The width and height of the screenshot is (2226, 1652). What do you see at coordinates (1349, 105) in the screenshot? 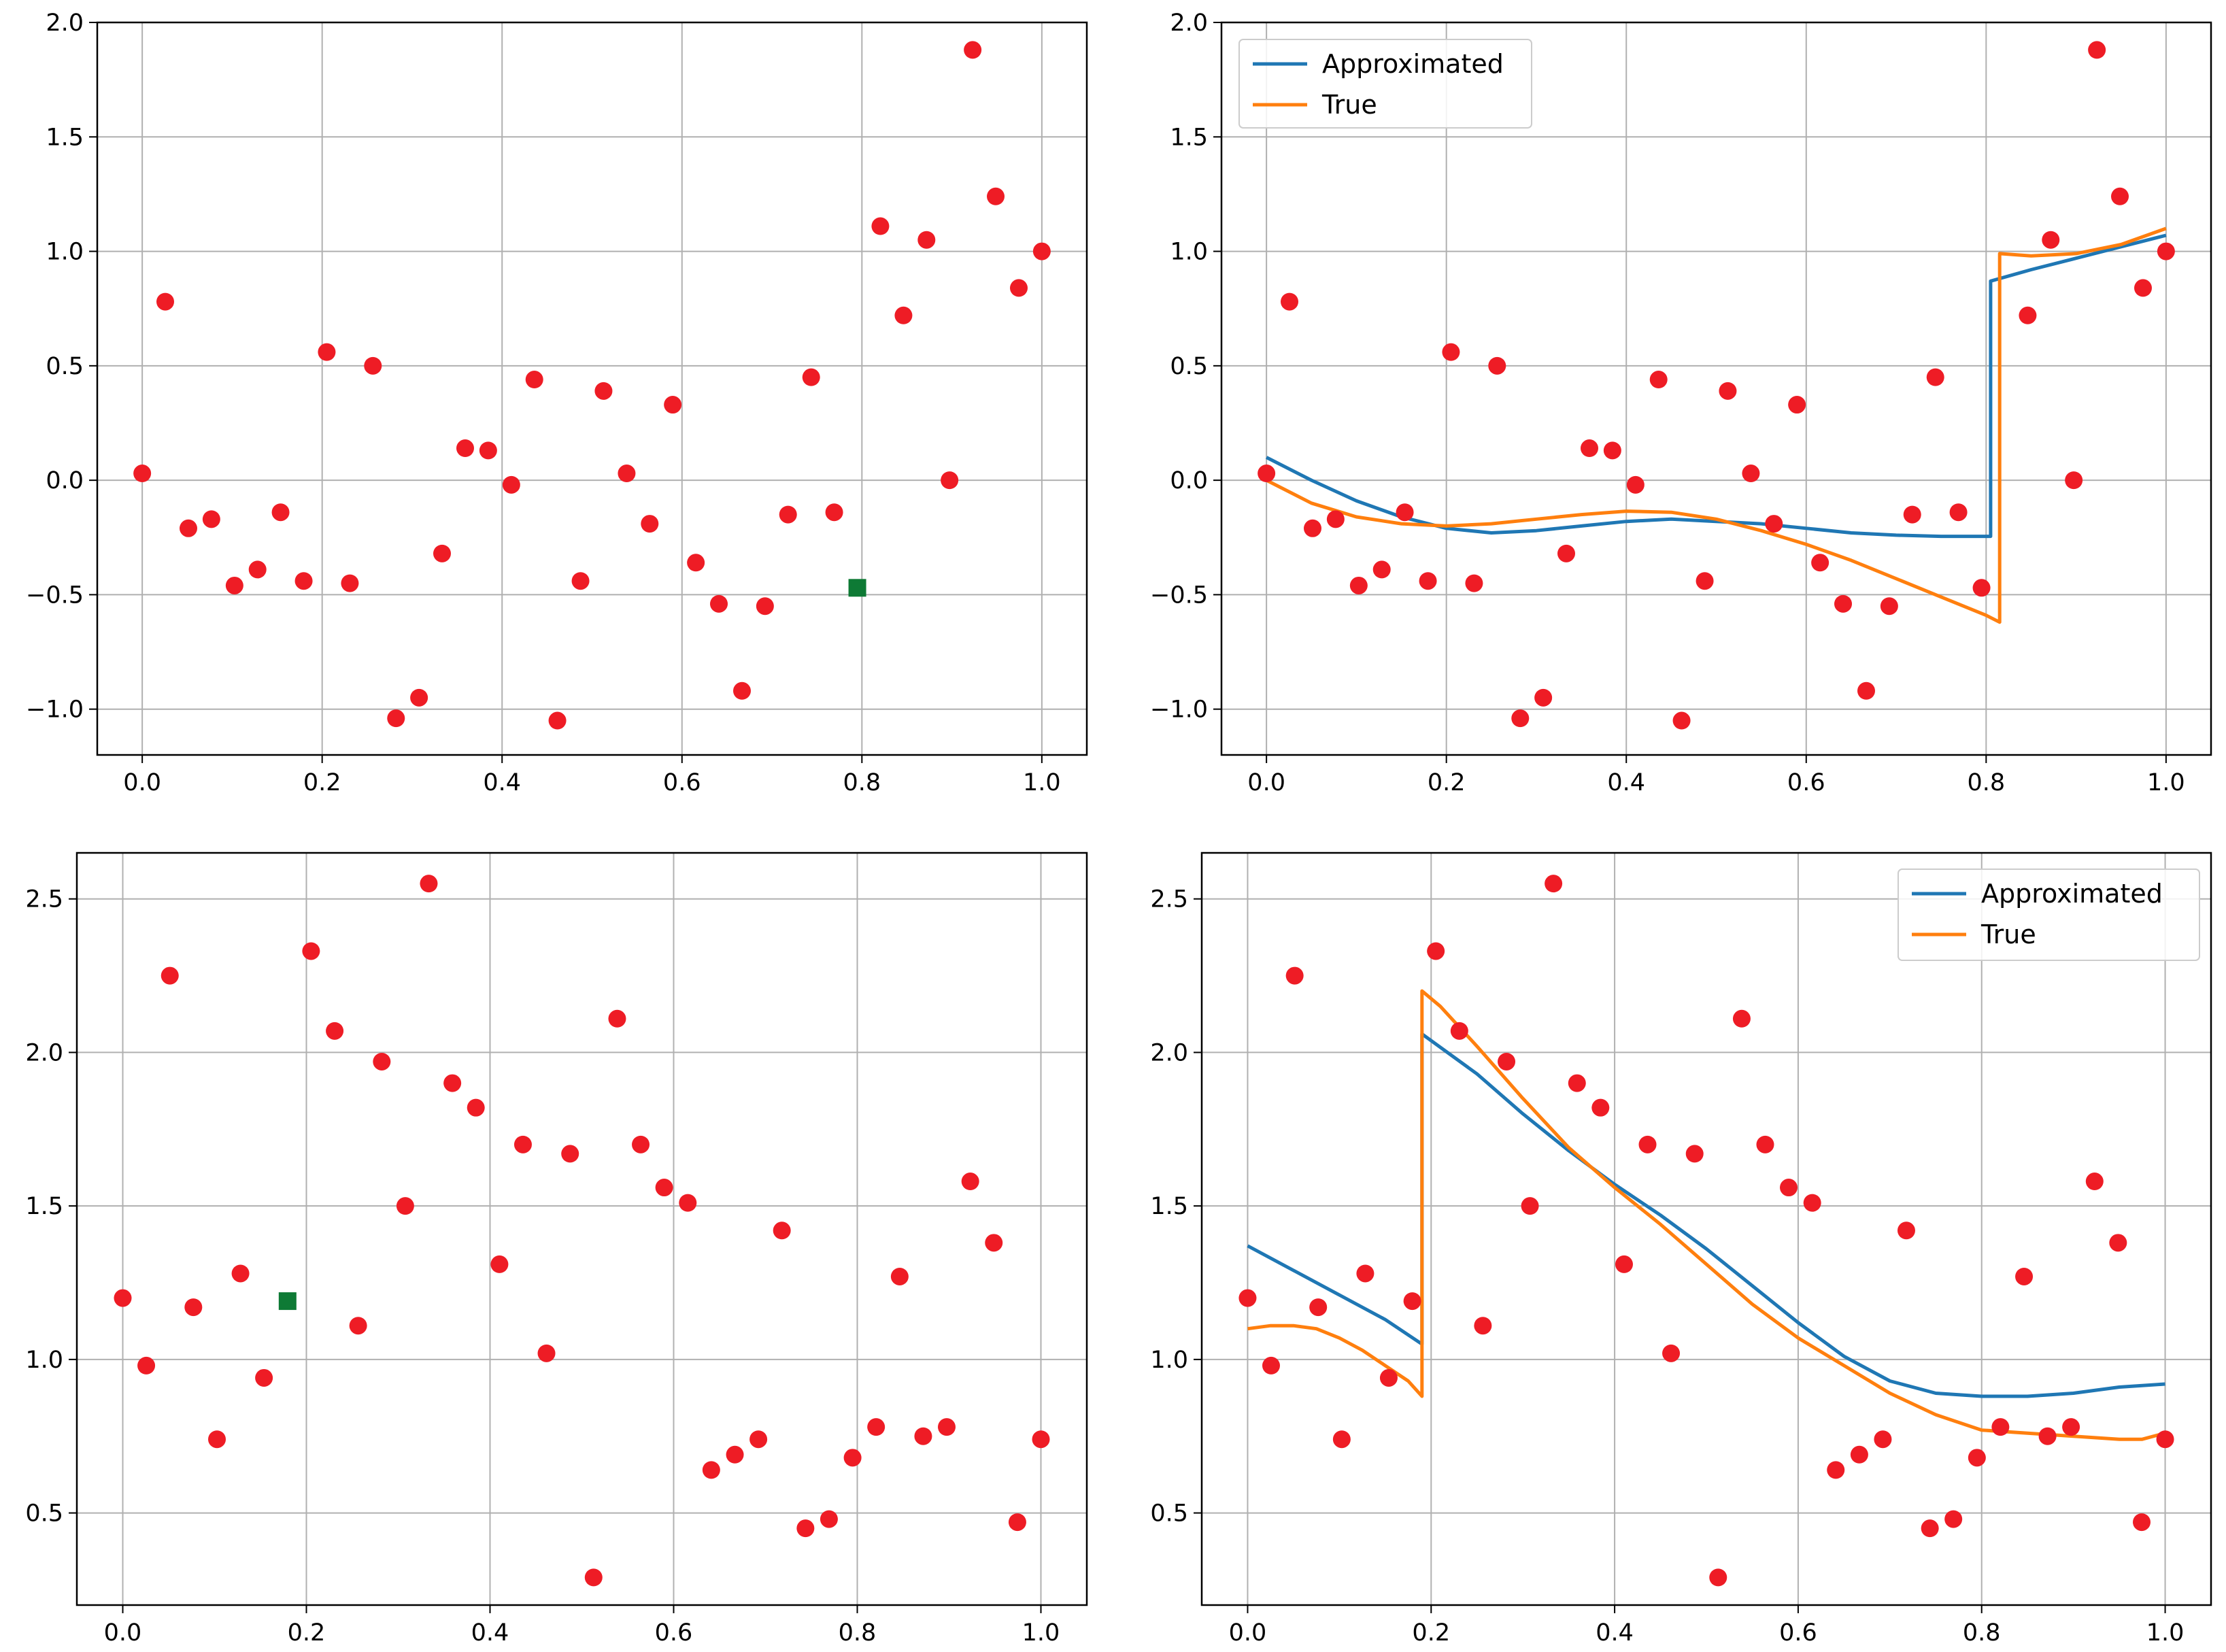
I see `legend-label-true: True` at bounding box center [1349, 105].